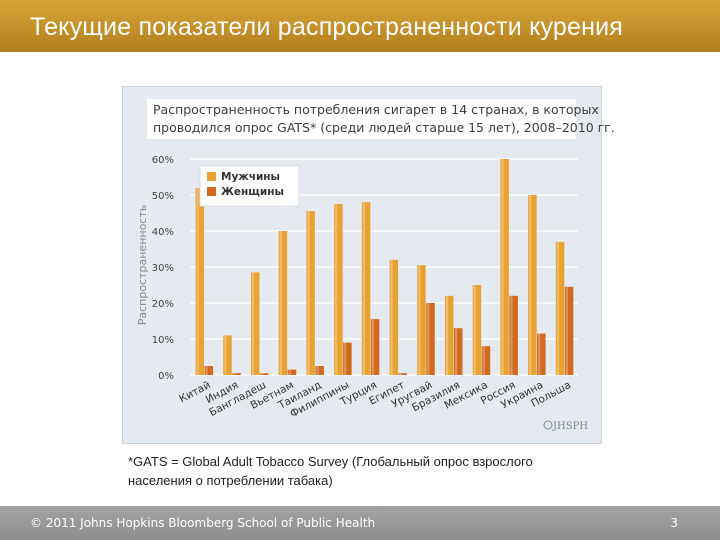 This screenshot has width=720, height=540. Describe the element at coordinates (166, 376) in the screenshot. I see `y-tick-label: 0%` at that location.